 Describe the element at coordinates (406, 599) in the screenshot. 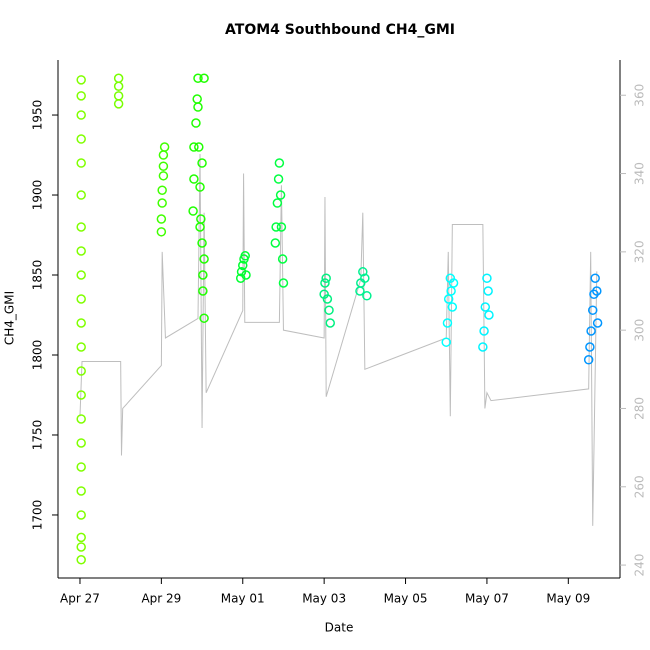

I see `x-tick-label: May 05` at that location.